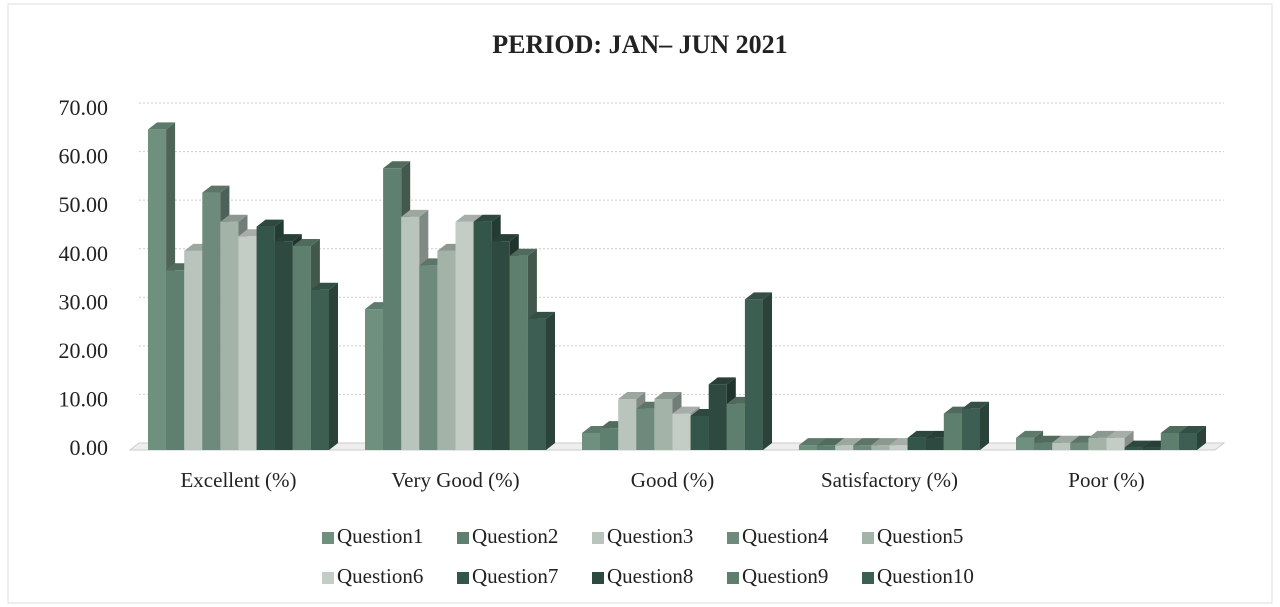 This screenshot has height=607, width=1280. I want to click on legend-label: Question4, so click(785, 536).